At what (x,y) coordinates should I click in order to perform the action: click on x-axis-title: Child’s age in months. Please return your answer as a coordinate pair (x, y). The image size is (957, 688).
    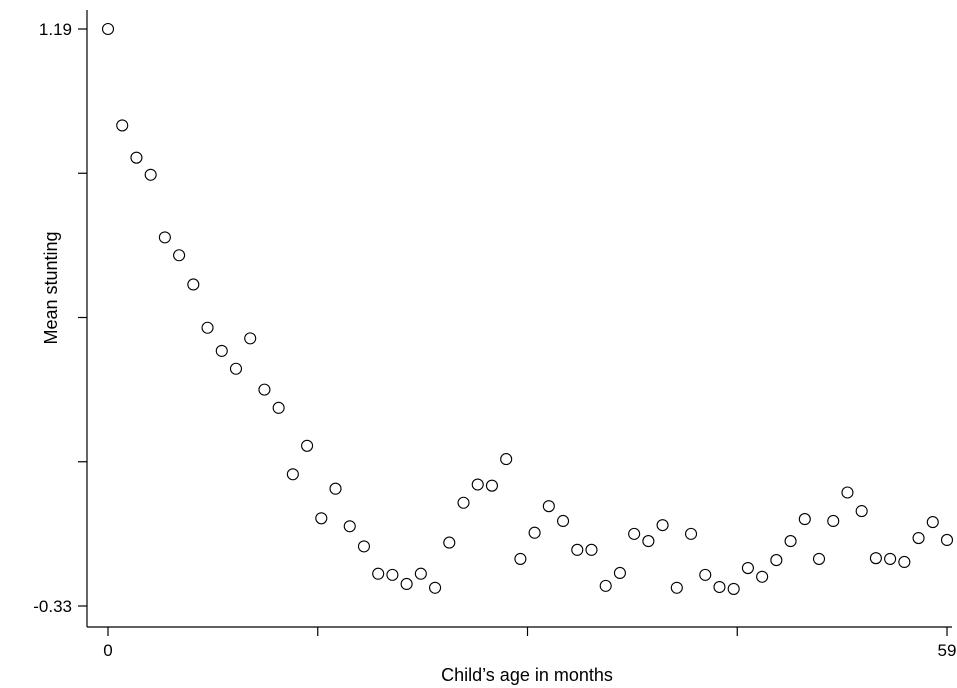
    Looking at the image, I should click on (527, 675).